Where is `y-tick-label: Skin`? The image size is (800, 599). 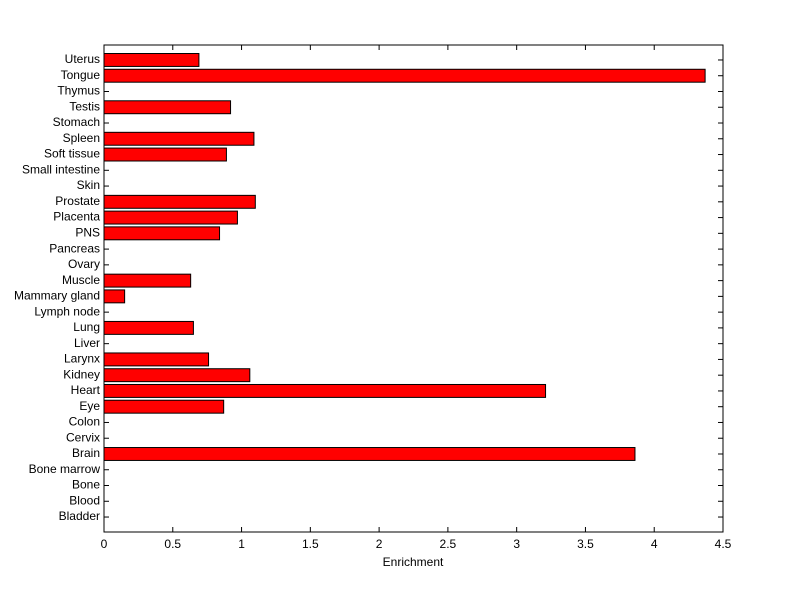
y-tick-label: Skin is located at coordinates (88, 185).